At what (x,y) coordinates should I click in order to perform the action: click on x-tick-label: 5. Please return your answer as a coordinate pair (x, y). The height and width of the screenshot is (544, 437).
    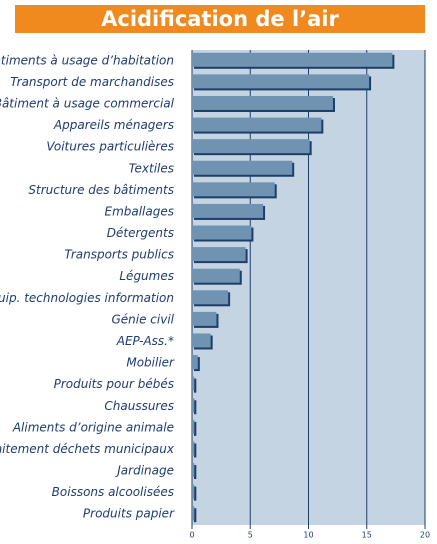
    Looking at the image, I should click on (250, 535).